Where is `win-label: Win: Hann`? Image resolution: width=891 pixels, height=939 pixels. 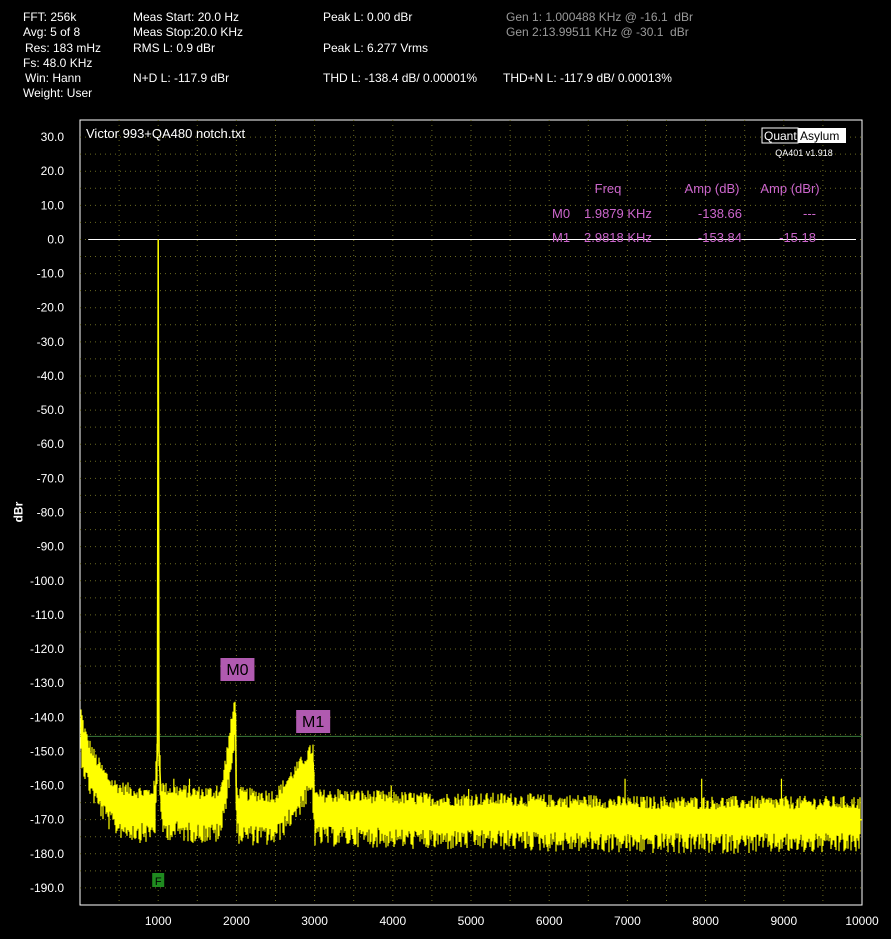
win-label: Win: Hann is located at coordinates (53, 78).